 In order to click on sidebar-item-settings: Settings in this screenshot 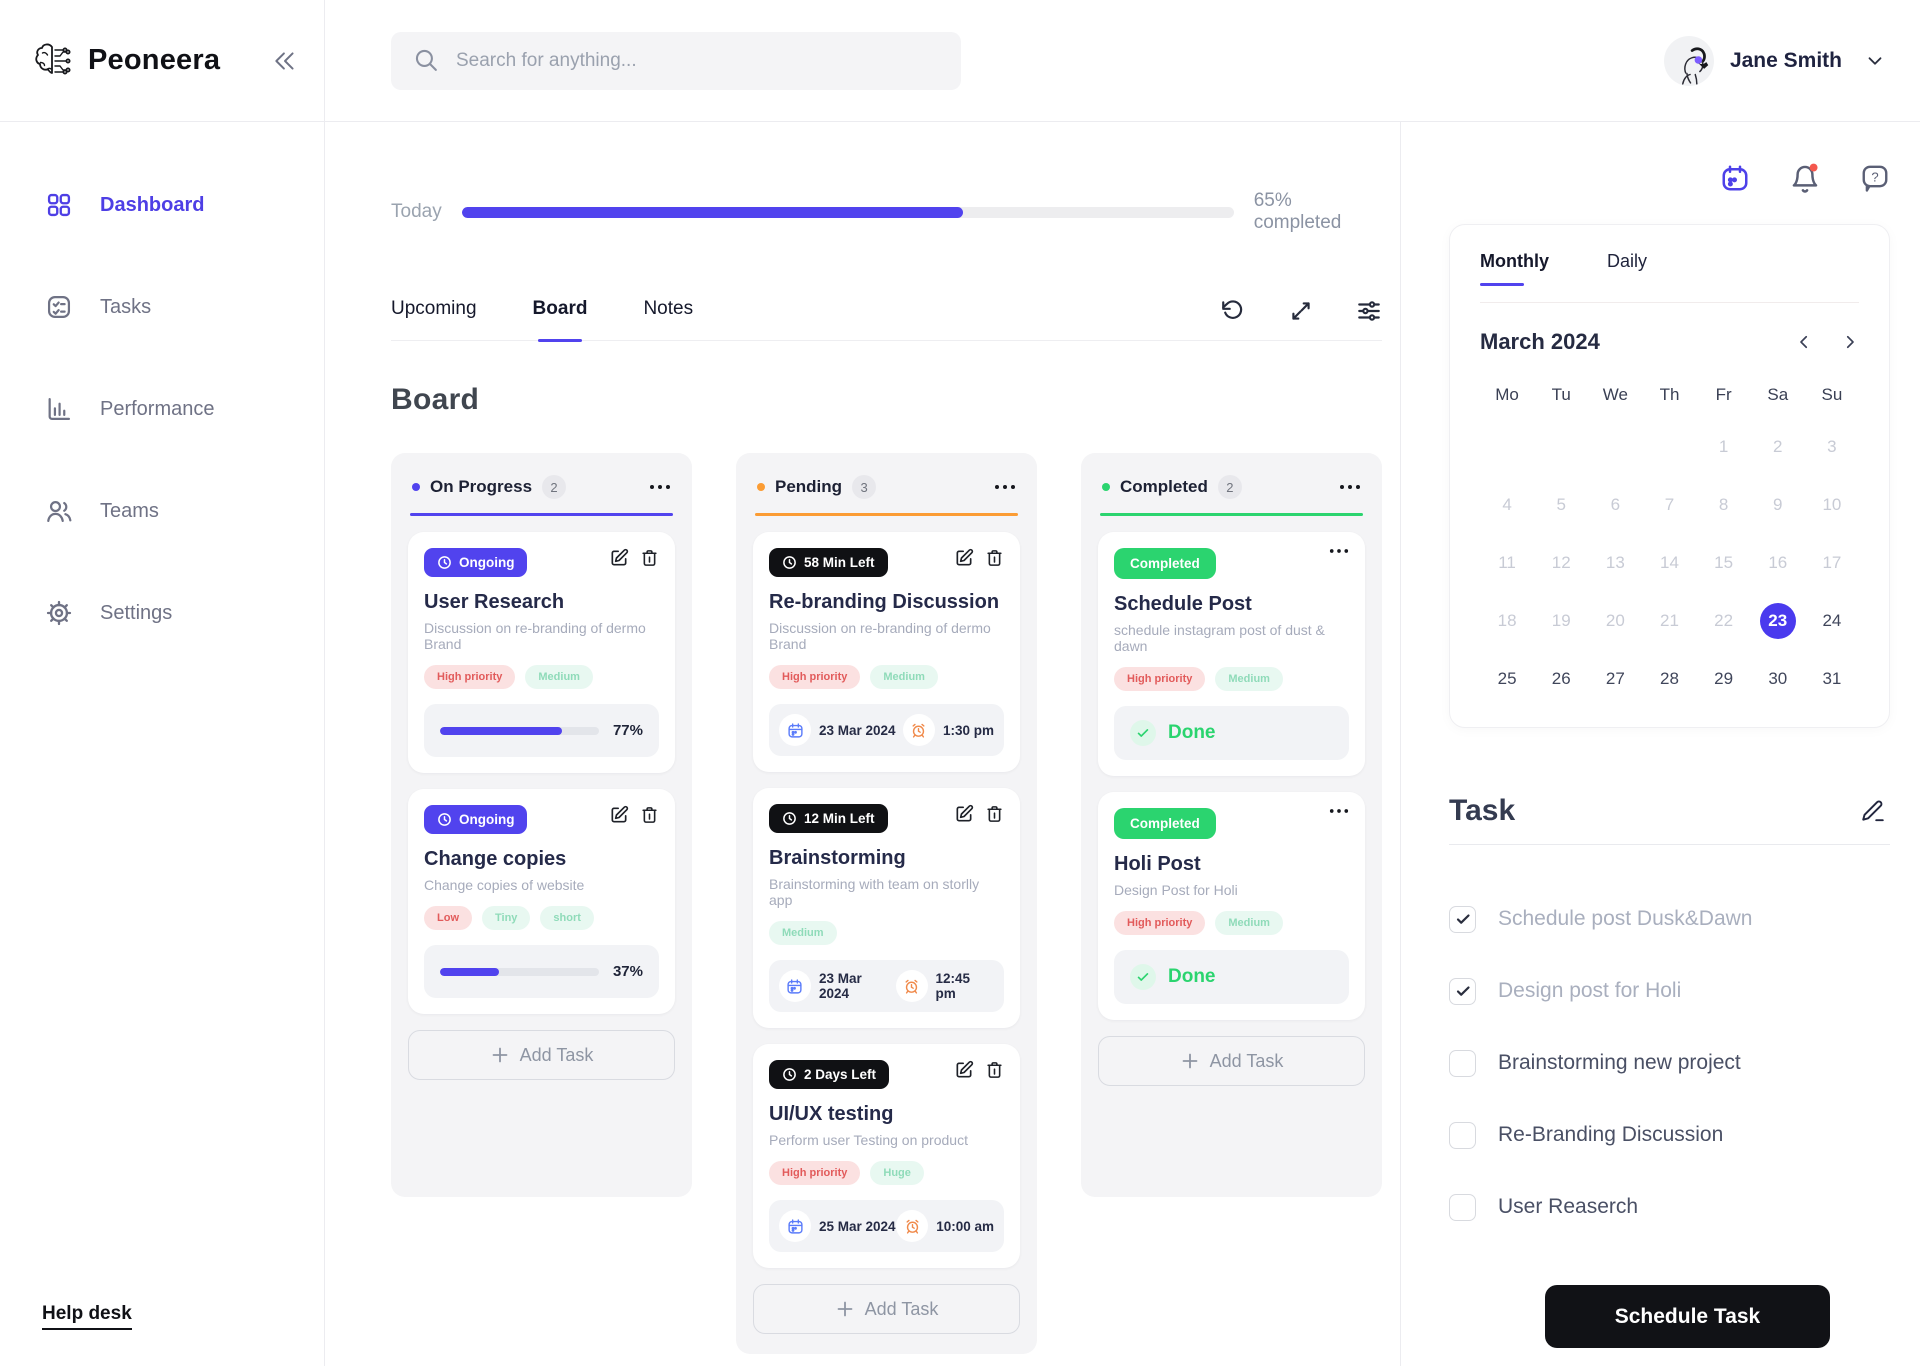, I will do `click(162, 613)`.